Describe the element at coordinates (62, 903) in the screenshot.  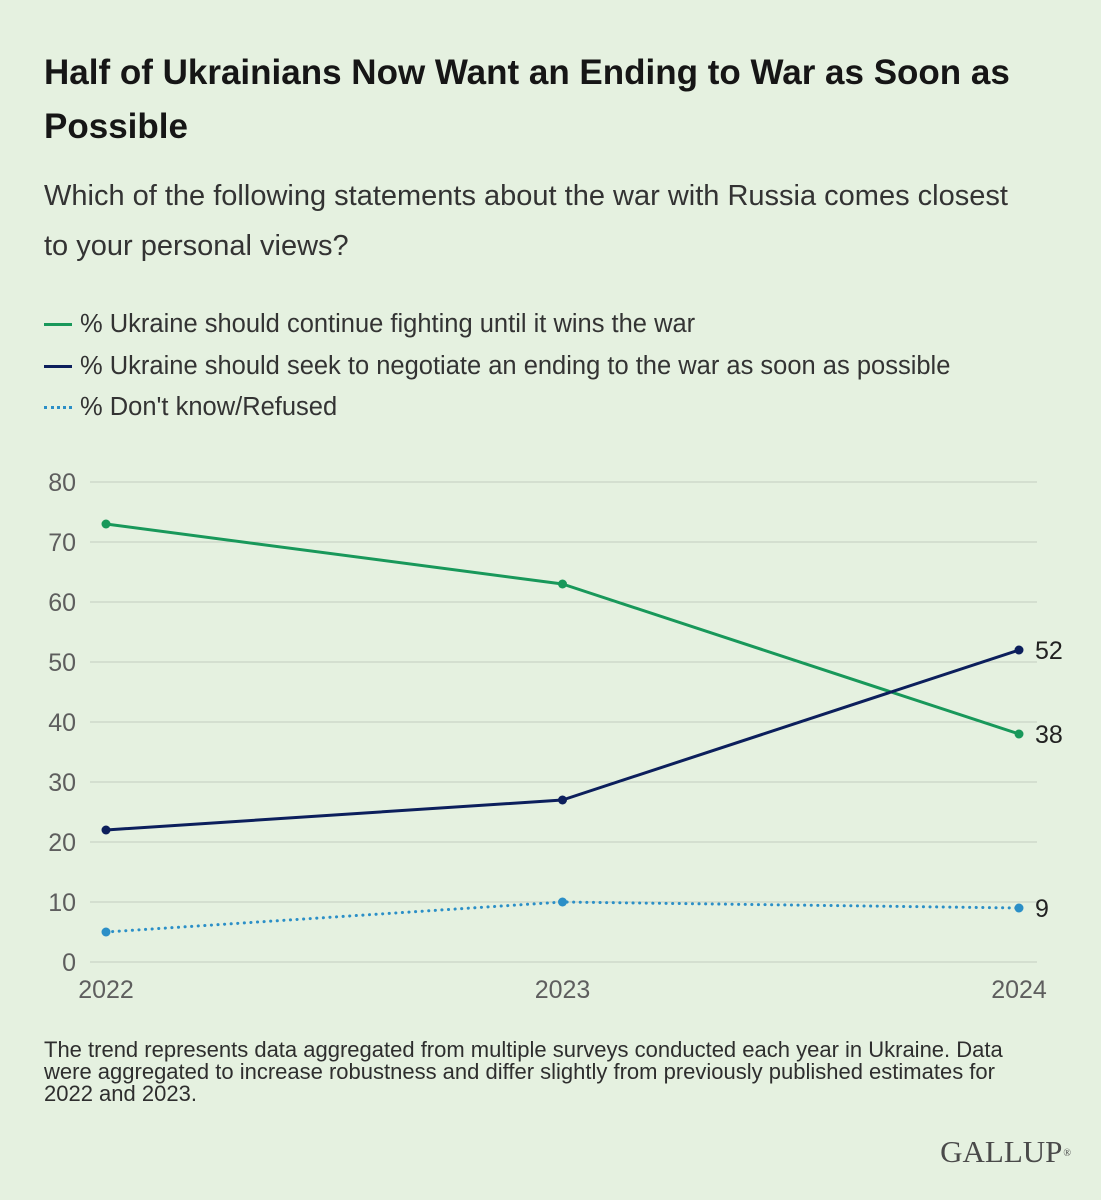
I see `y-tick-label: 10` at that location.